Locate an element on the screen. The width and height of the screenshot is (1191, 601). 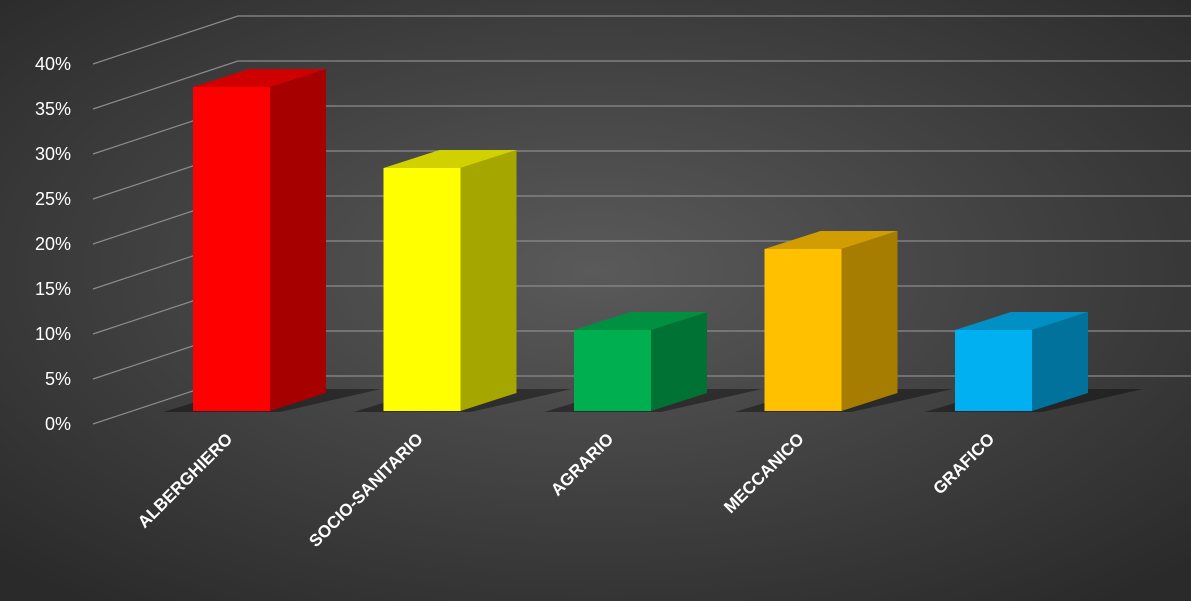
y-tick-label: 0% is located at coordinates (58, 424).